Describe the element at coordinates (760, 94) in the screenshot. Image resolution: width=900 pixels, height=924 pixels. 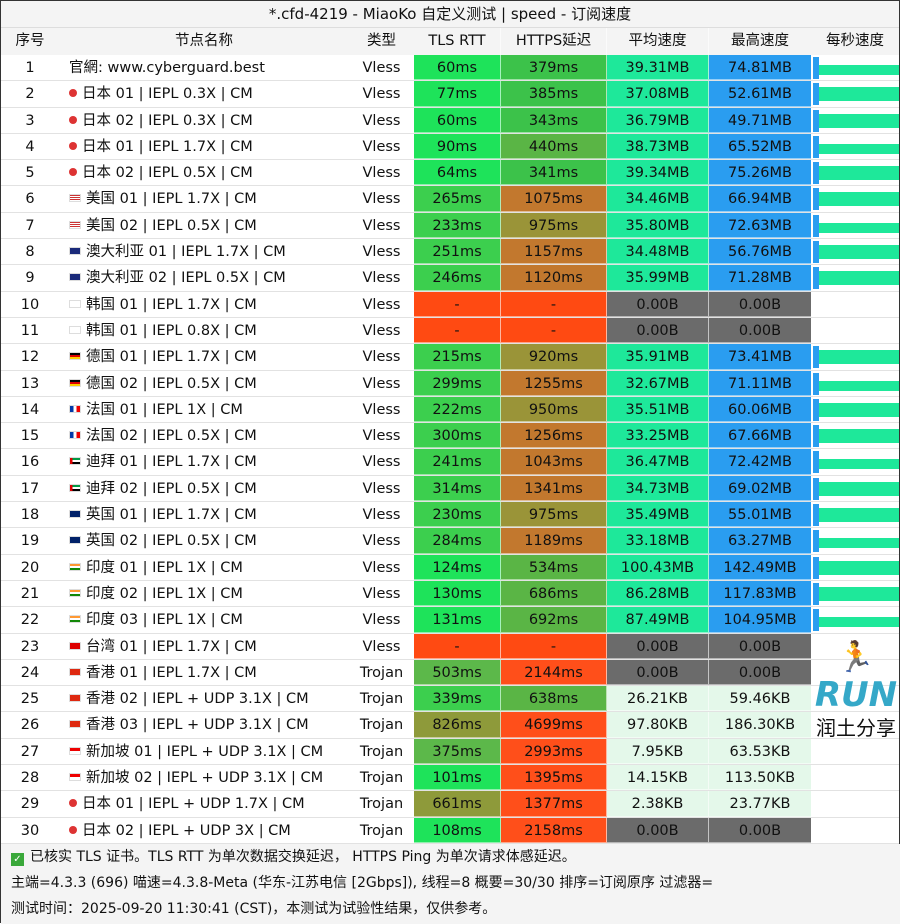
I see `max-speed: 52.61MB` at that location.